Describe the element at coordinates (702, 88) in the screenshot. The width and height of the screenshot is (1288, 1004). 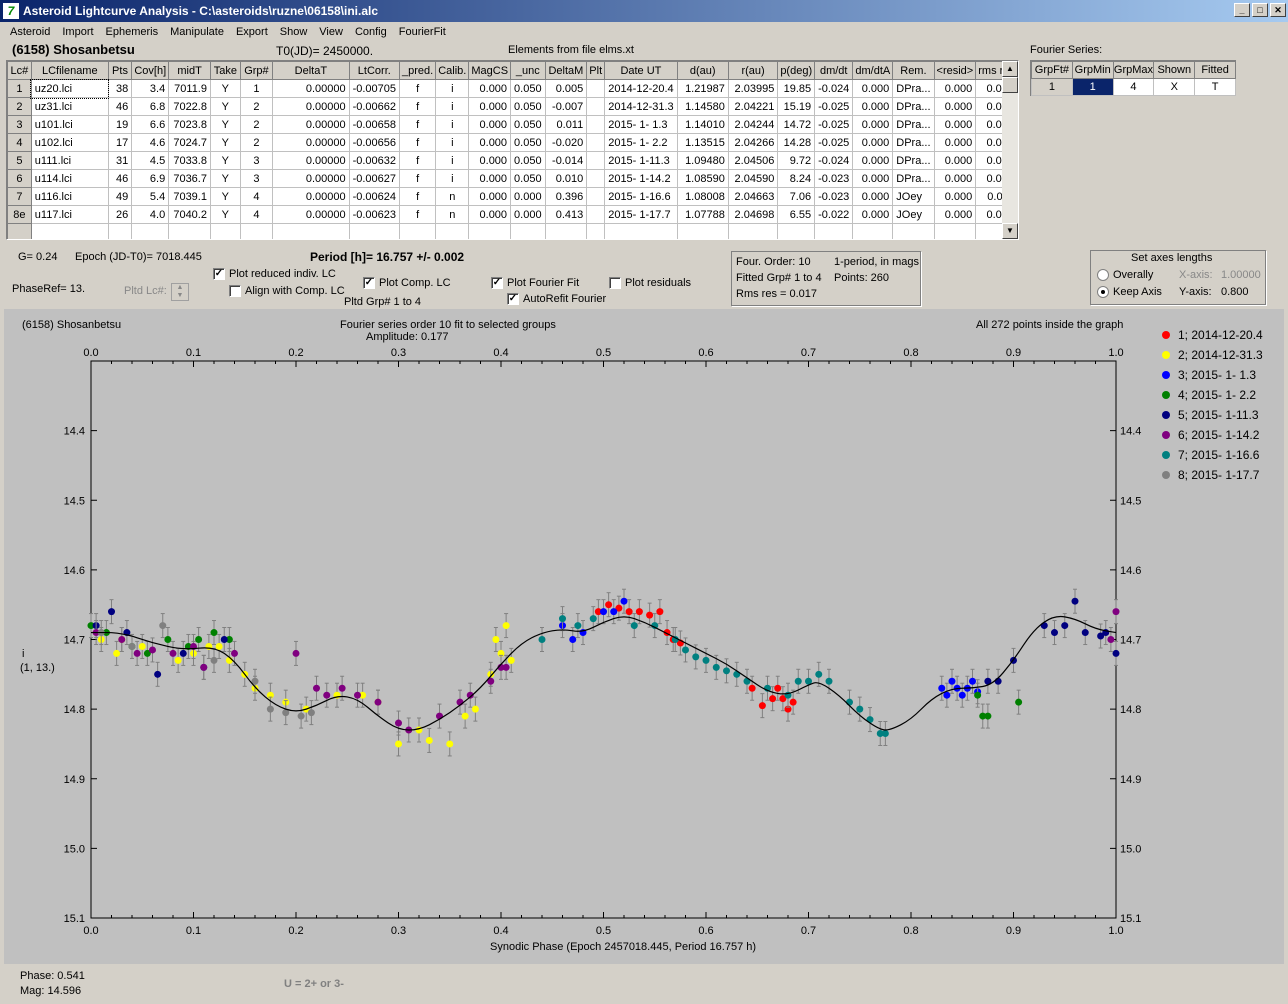
I see `table-cell: 1.21987` at that location.